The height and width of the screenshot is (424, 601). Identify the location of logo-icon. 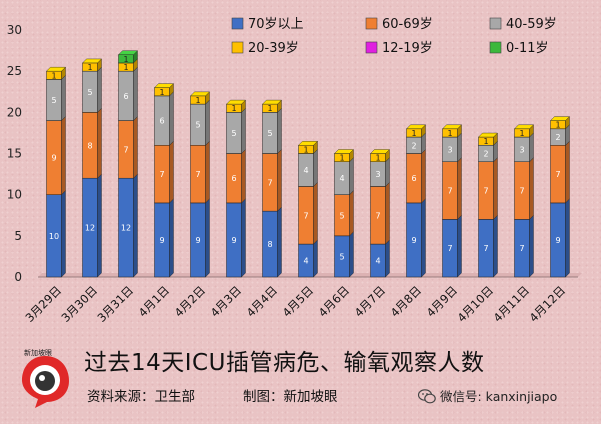
(45, 382).